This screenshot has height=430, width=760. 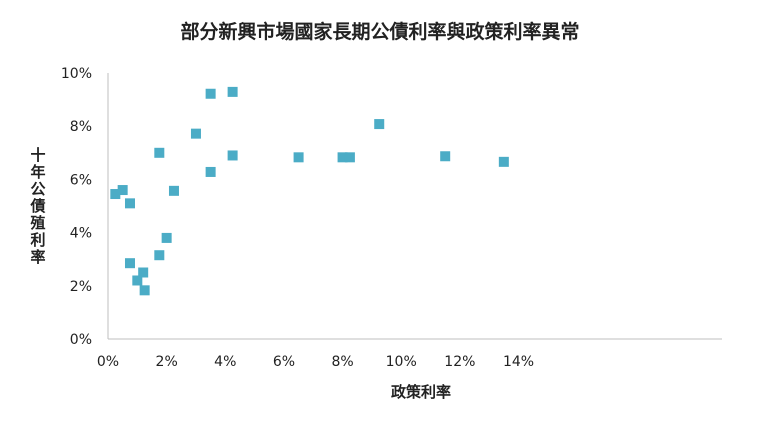 What do you see at coordinates (225, 362) in the screenshot?
I see `x-tick-label: 4%` at bounding box center [225, 362].